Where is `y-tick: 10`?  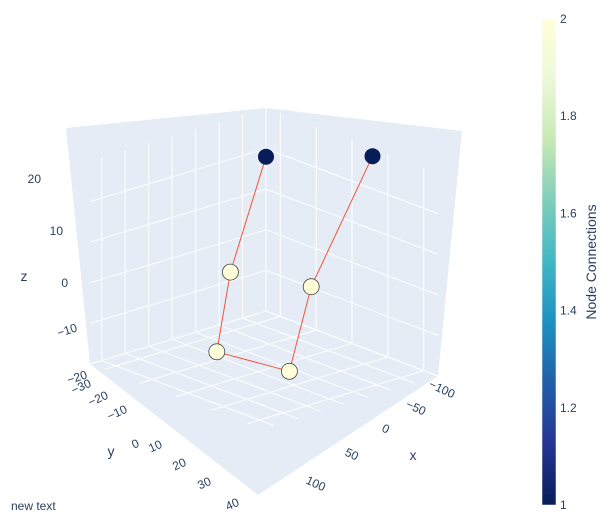 y-tick: 10 is located at coordinates (155, 446).